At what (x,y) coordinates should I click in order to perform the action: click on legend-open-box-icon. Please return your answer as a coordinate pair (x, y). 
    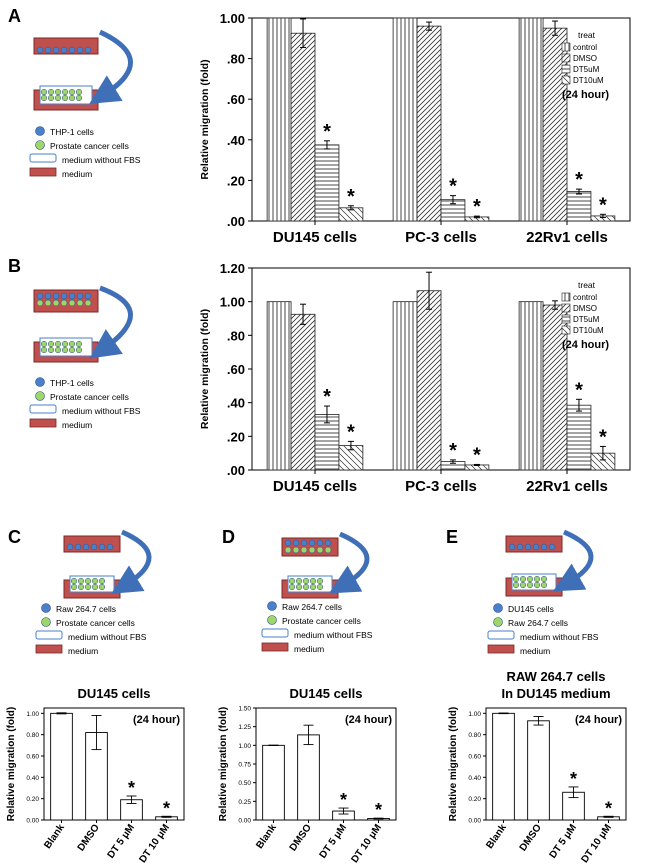
    Looking at the image, I should click on (43, 409).